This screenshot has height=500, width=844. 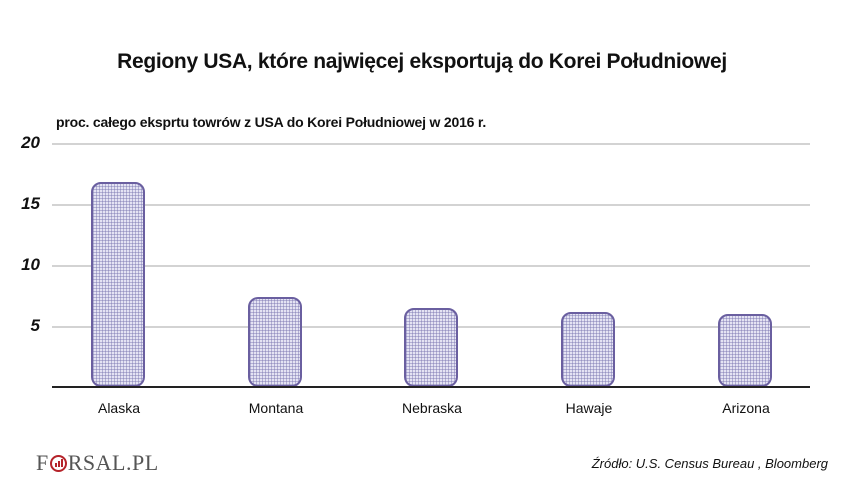 What do you see at coordinates (30, 203) in the screenshot?
I see `y-tick-15: 15` at bounding box center [30, 203].